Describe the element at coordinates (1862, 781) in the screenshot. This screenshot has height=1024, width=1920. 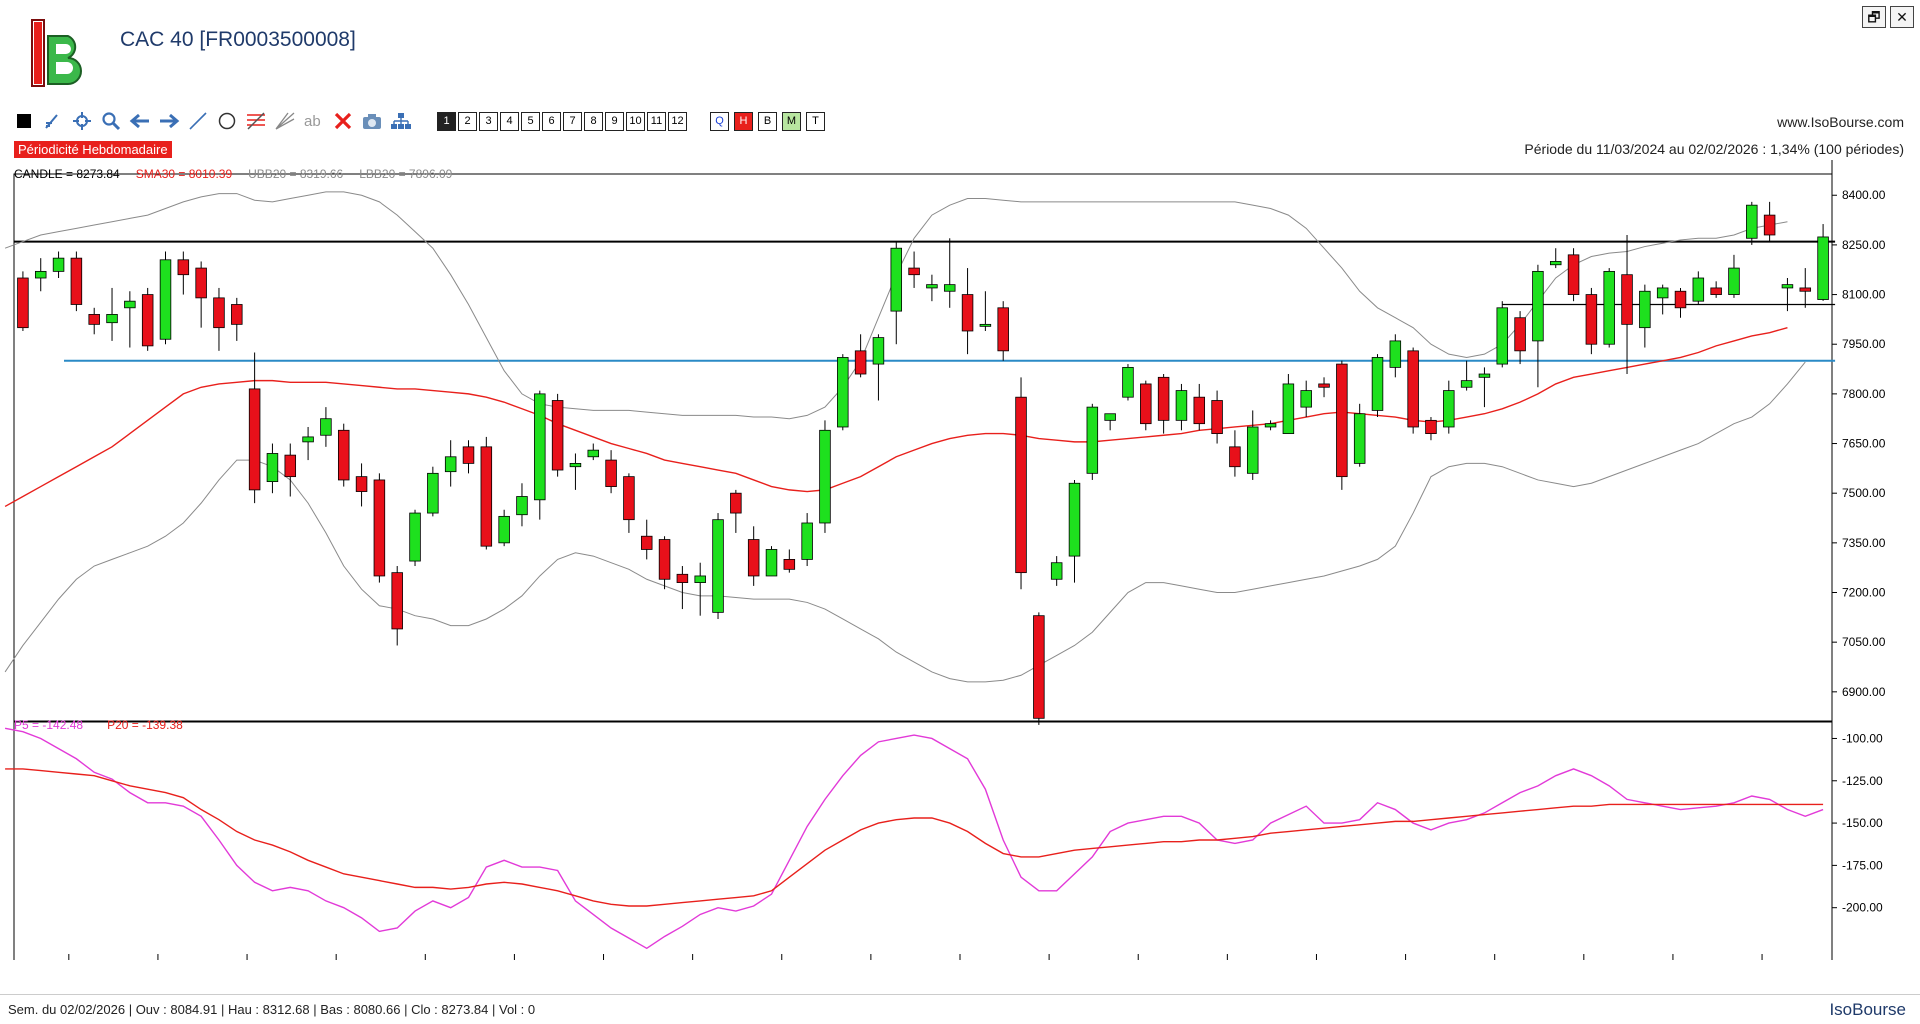
I see `osc-tick-label-1: -125.00` at that location.